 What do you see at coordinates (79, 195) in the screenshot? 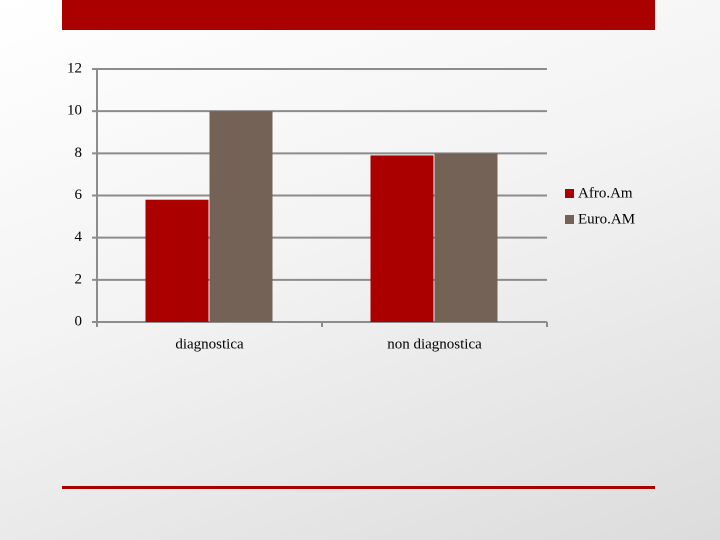
I see `y-tick-label: 6` at bounding box center [79, 195].